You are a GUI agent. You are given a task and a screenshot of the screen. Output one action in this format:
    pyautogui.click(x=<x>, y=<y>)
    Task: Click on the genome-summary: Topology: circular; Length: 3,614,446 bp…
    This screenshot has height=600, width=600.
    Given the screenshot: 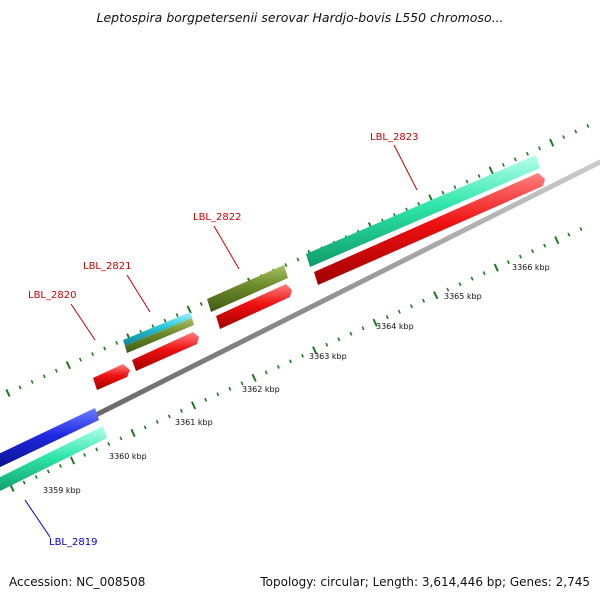 What is the action you would take?
    pyautogui.click(x=425, y=582)
    